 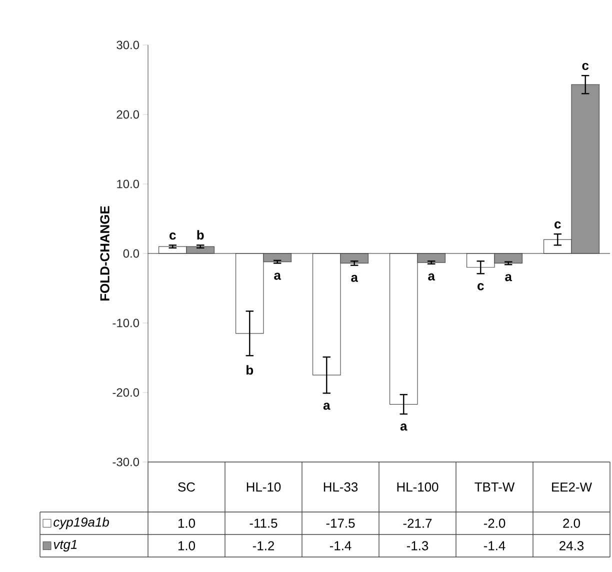 What do you see at coordinates (263, 487) in the screenshot?
I see `x-tick-label: HL-10` at bounding box center [263, 487].